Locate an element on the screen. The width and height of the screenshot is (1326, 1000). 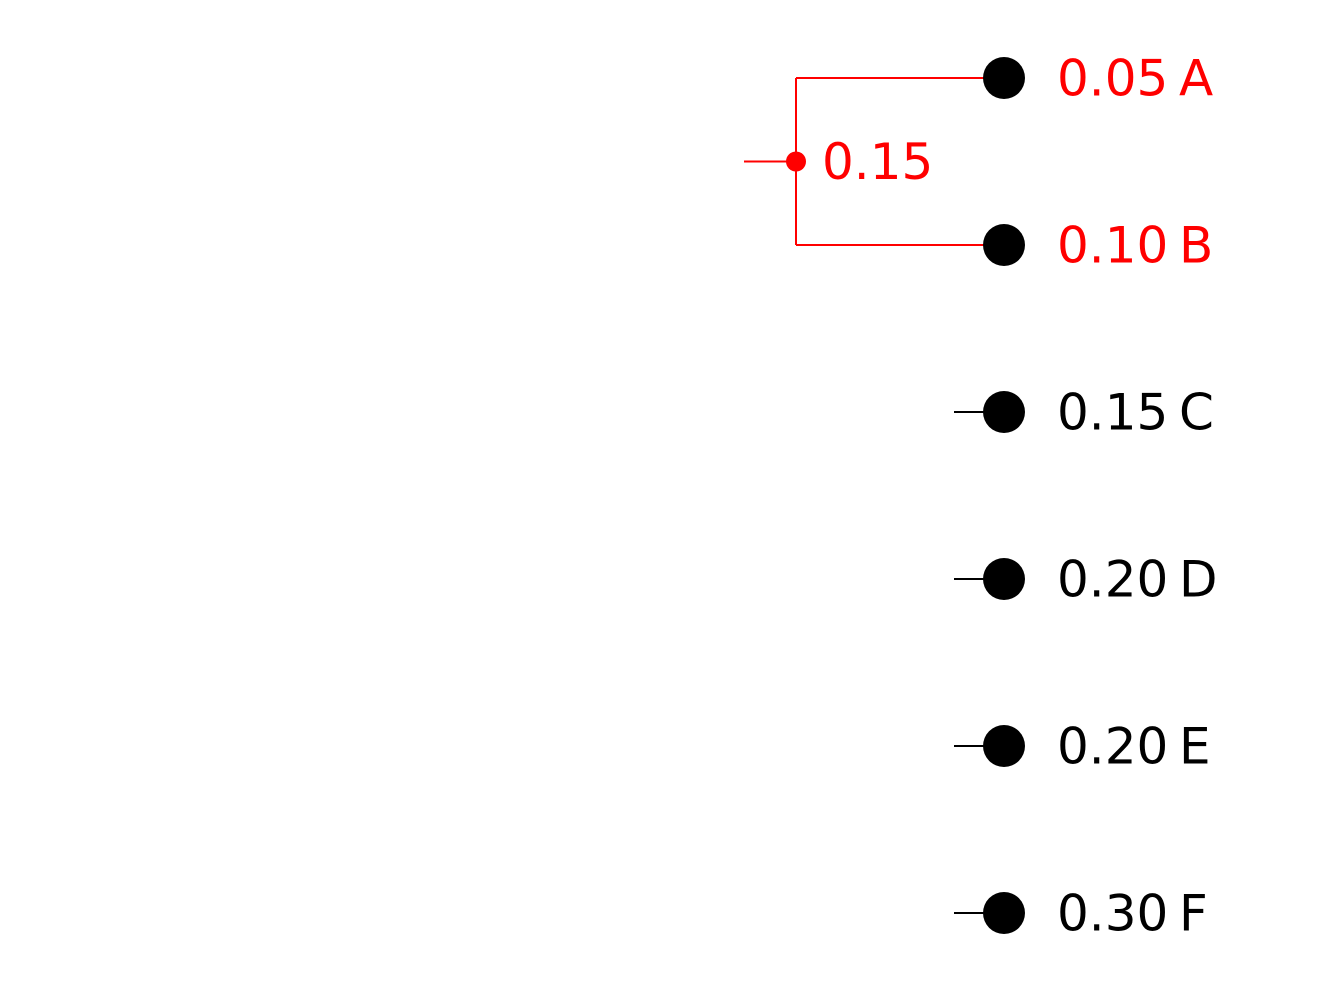
leaf-node-f is located at coordinates (1004, 913).